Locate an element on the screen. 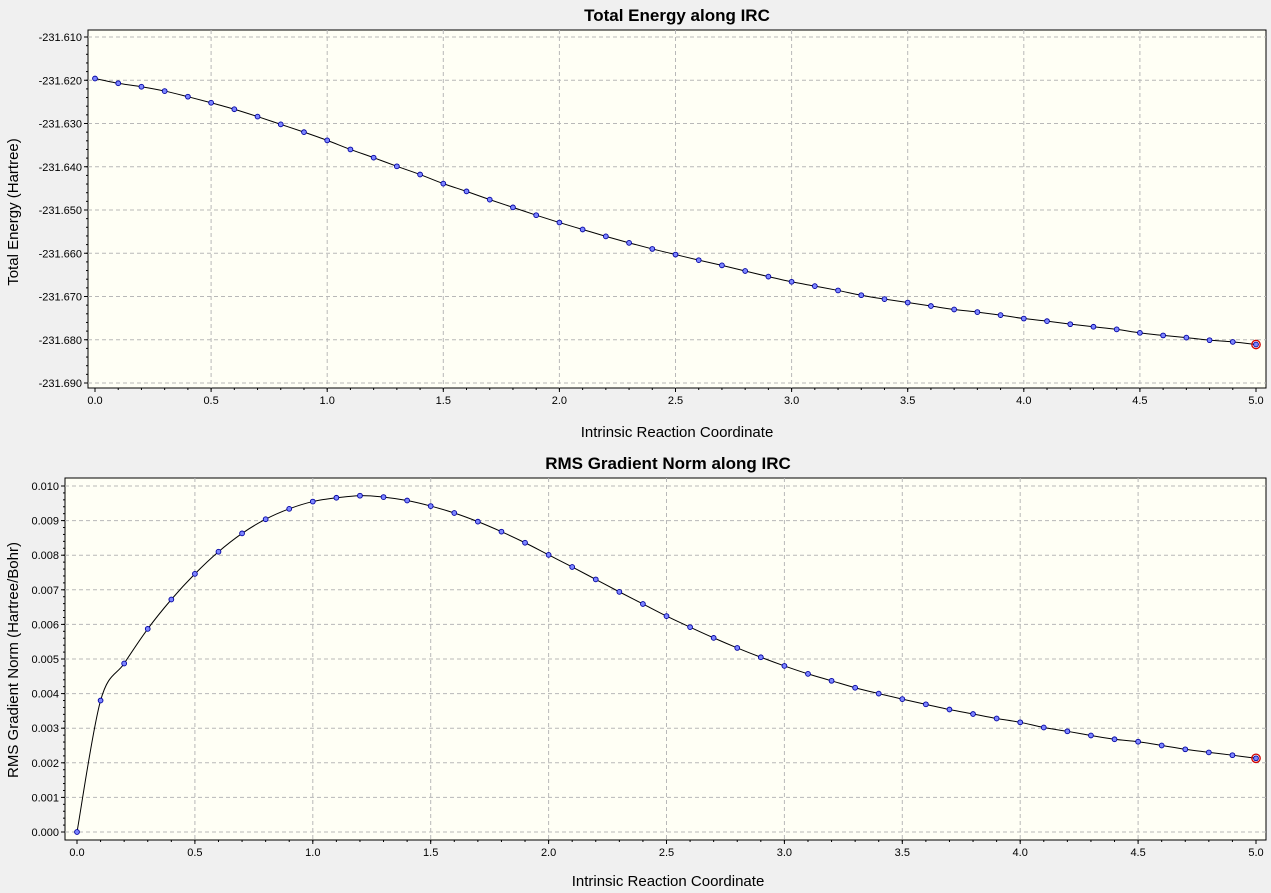 This screenshot has height=893, width=1271. y-tick-label: -231.620 is located at coordinates (60, 81).